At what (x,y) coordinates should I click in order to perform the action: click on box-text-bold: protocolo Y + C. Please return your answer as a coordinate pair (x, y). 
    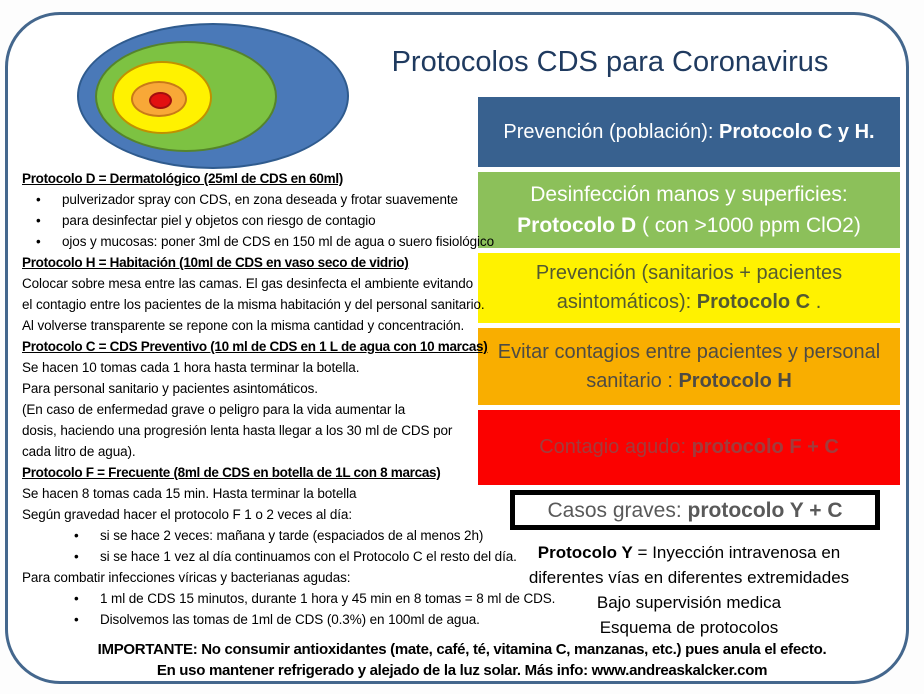
    Looking at the image, I should click on (765, 510).